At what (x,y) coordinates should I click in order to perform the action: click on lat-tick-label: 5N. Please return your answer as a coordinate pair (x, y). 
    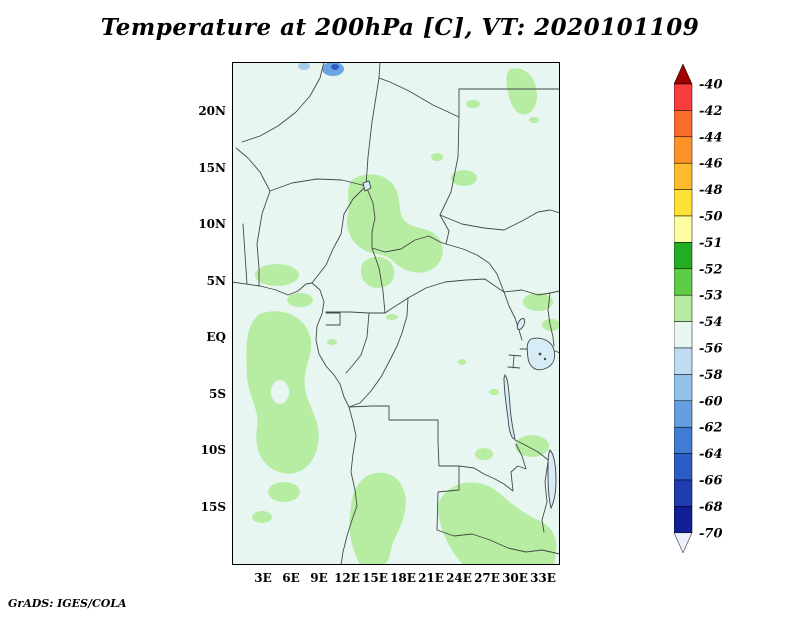
    Looking at the image, I should click on (216, 280).